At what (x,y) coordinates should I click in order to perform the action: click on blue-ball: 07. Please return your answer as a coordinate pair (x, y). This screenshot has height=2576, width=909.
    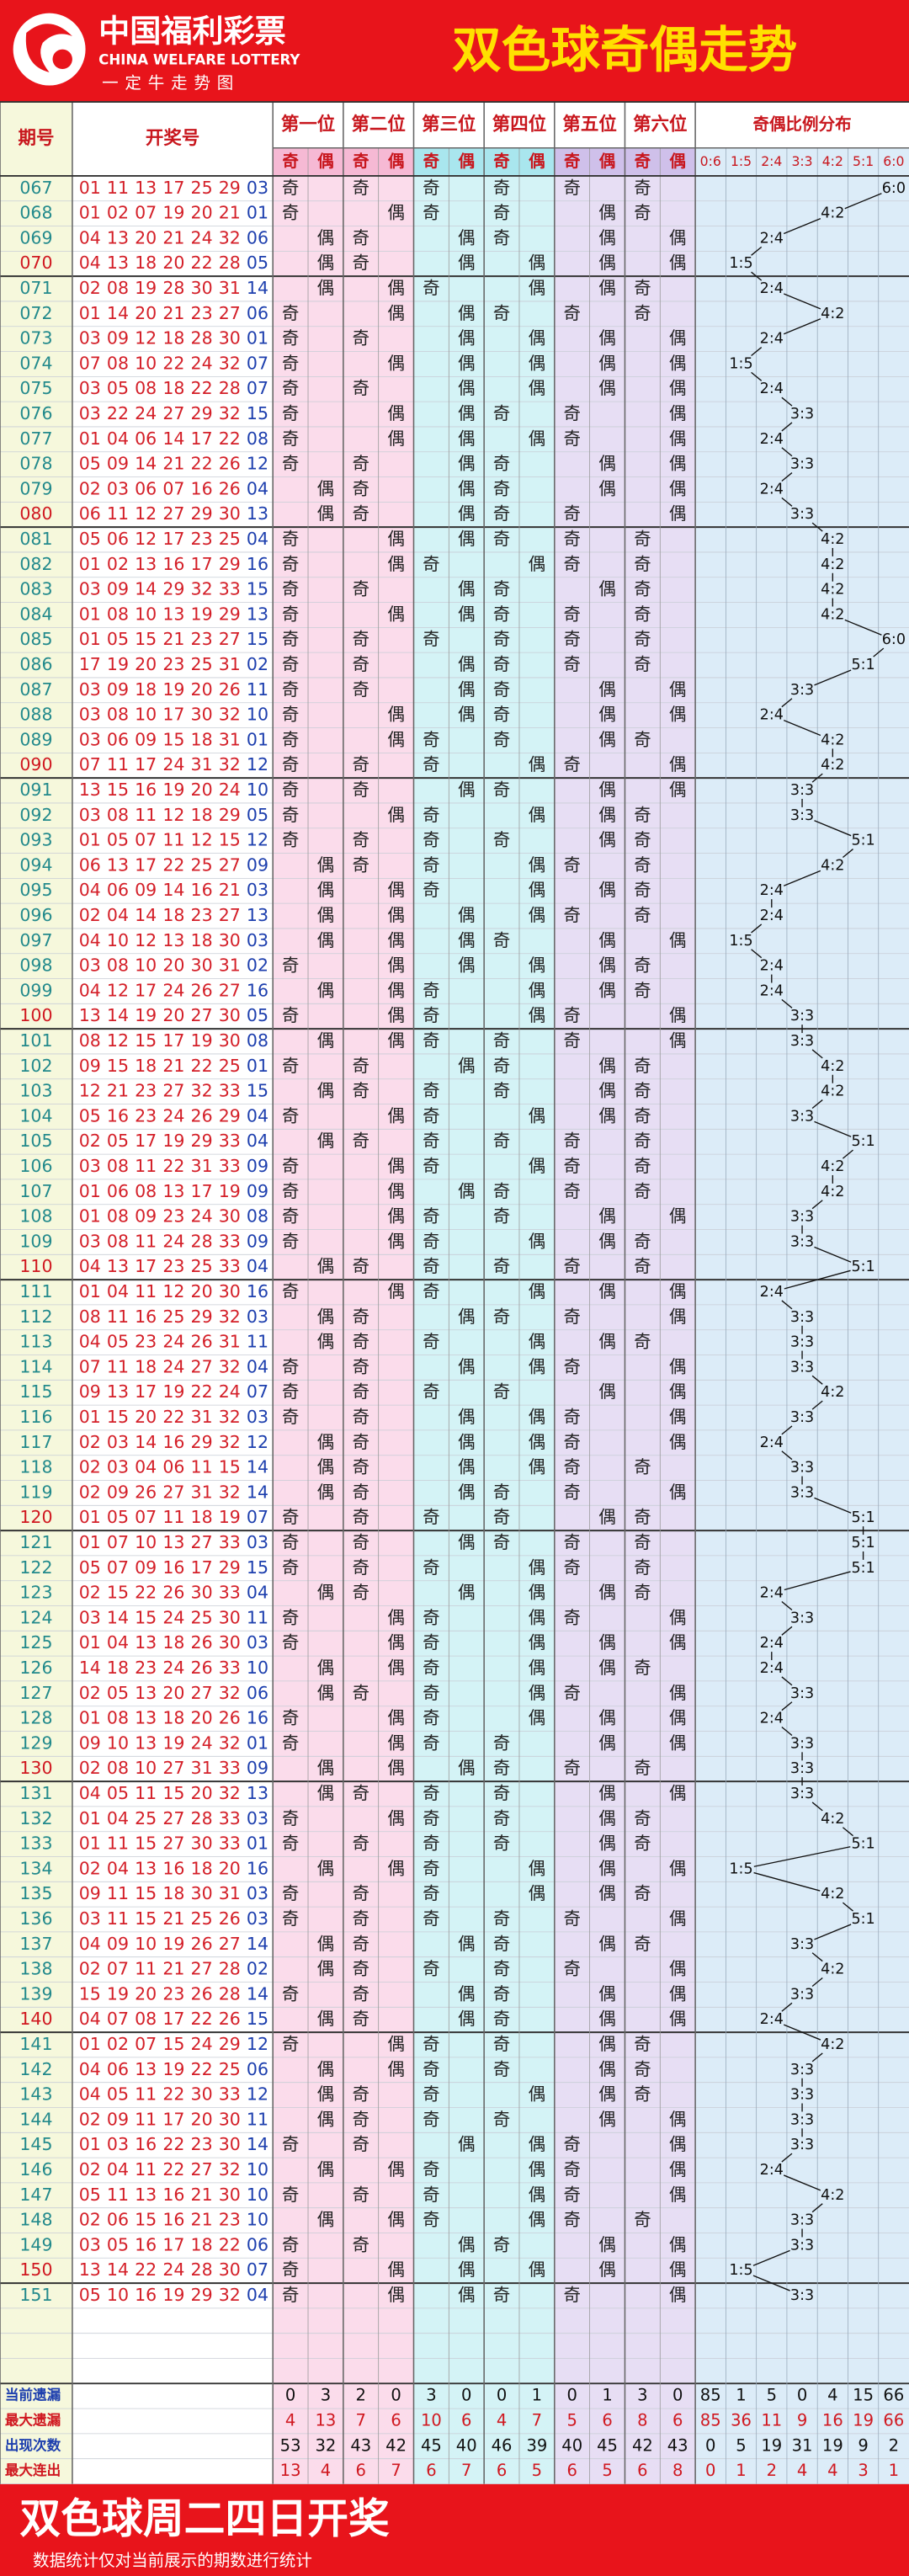
    Looking at the image, I should click on (257, 1517).